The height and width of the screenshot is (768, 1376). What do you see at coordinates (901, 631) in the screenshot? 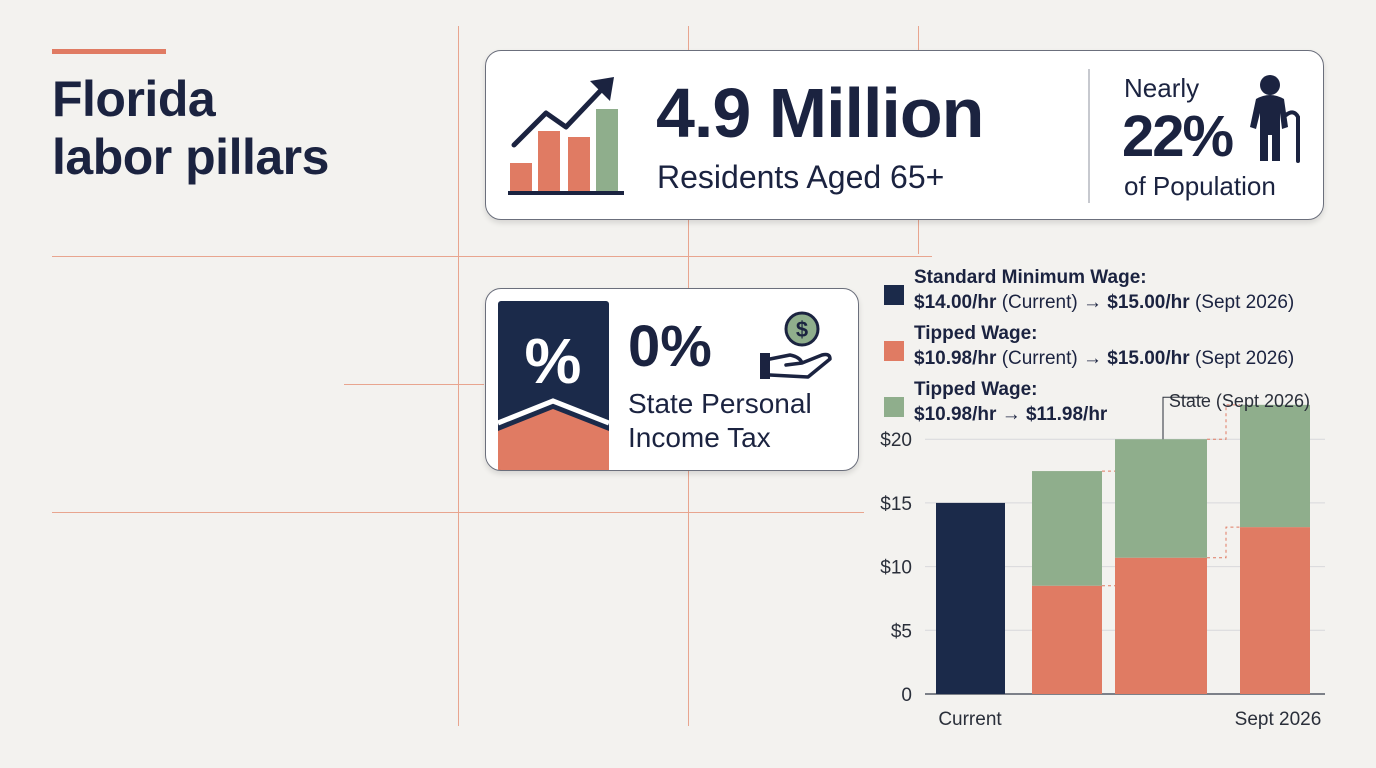
I see `y-tick-label: $5` at bounding box center [901, 631].